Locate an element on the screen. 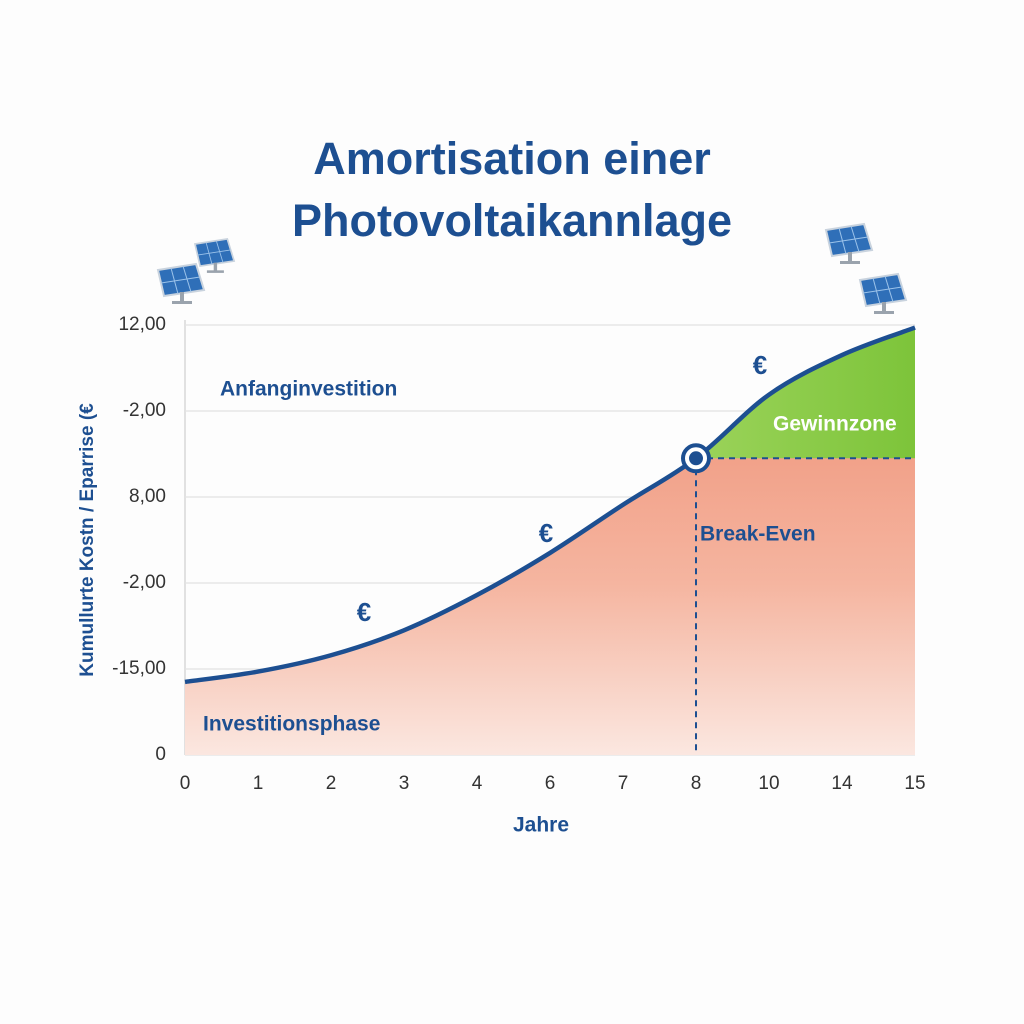 This screenshot has width=1024, height=1024. x-tick-label: 2 is located at coordinates (331, 783).